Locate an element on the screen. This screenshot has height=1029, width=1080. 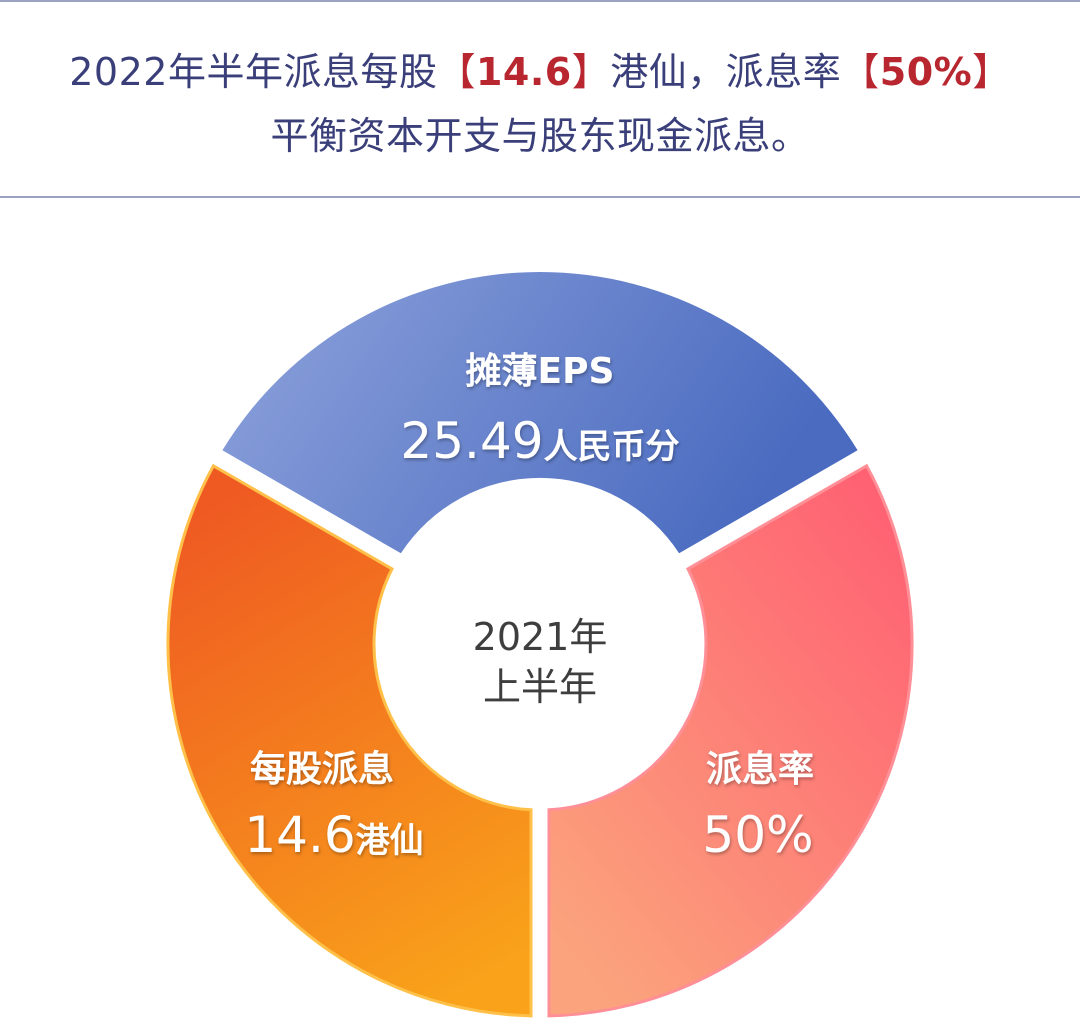
headline-mid: 港仙，派息率 is located at coordinates (726, 72).